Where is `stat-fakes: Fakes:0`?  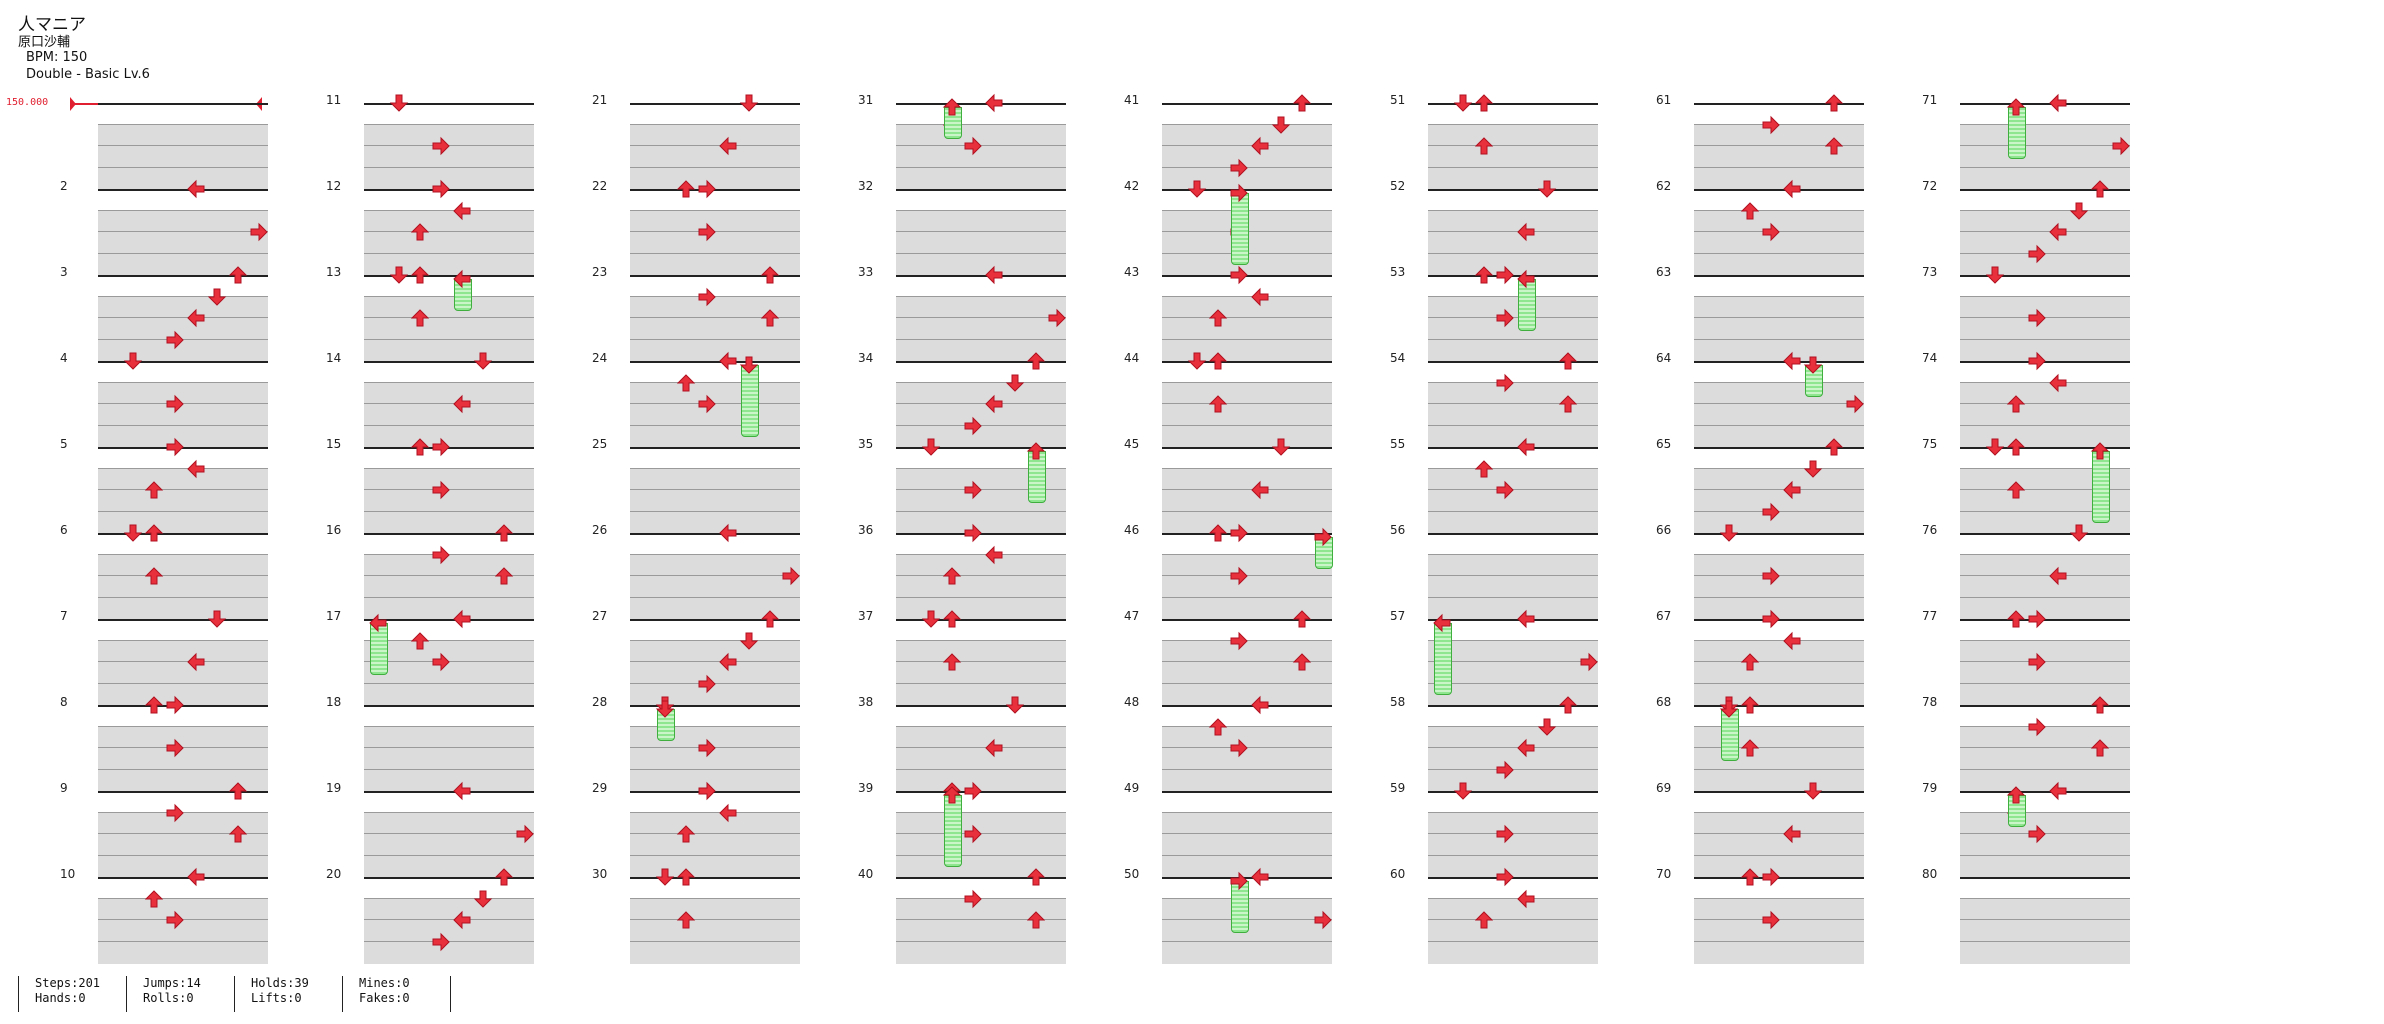 stat-fakes: Fakes:0 is located at coordinates (384, 998).